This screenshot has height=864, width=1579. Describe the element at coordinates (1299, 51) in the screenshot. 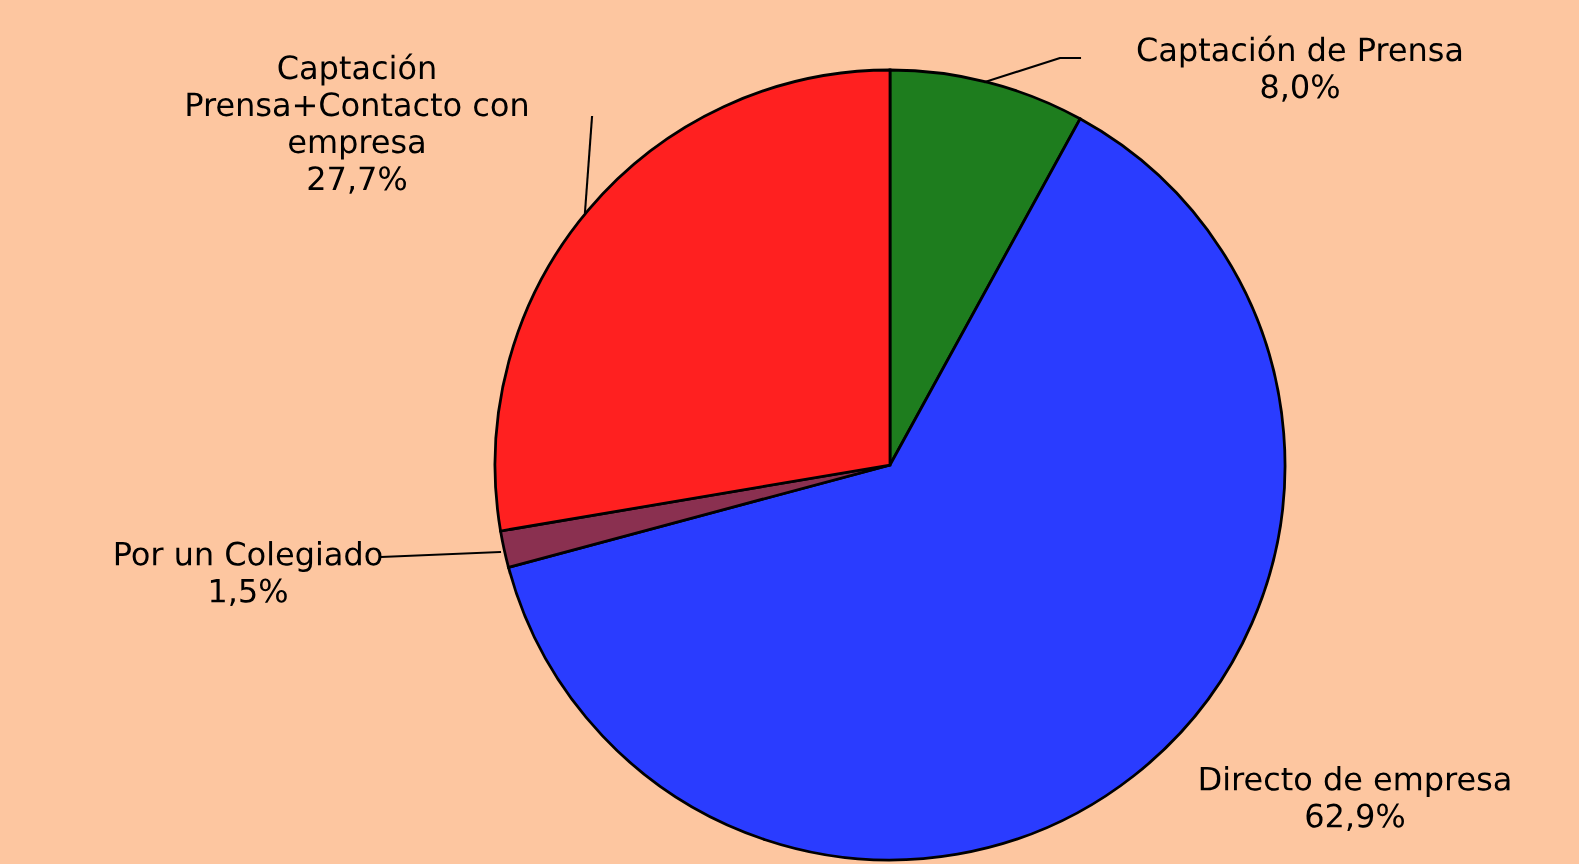

I see `legend-label: Captación de Prensa` at that location.